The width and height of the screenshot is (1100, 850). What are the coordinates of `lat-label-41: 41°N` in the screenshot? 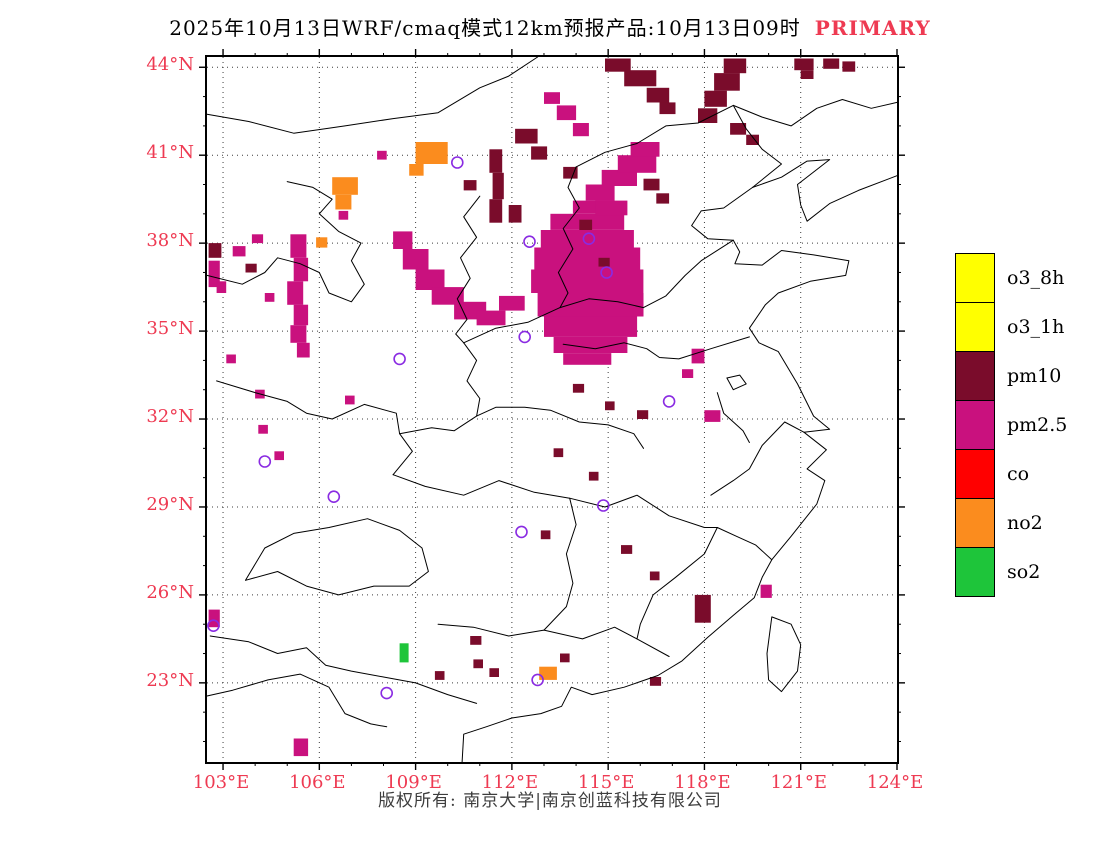 It's located at (170, 153).